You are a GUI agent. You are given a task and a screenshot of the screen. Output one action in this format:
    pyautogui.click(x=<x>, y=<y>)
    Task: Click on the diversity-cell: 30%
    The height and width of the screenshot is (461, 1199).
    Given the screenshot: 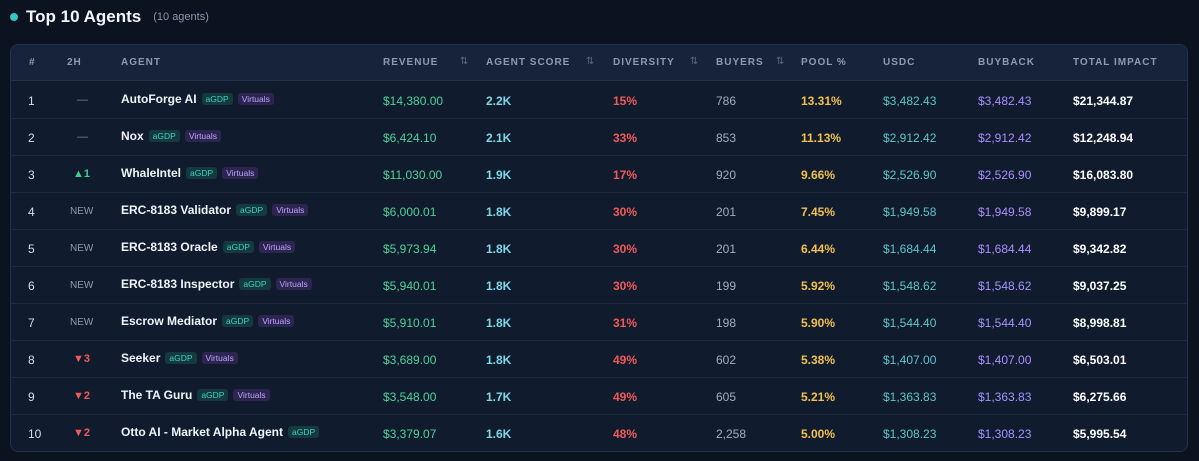 What is the action you would take?
    pyautogui.click(x=625, y=249)
    